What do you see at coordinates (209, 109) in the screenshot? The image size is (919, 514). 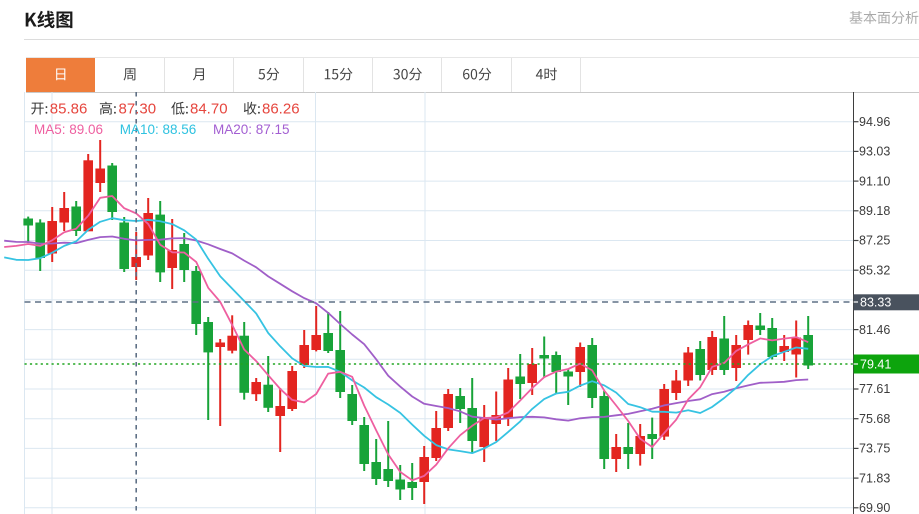 I see `svg-text: 84.70` at bounding box center [209, 109].